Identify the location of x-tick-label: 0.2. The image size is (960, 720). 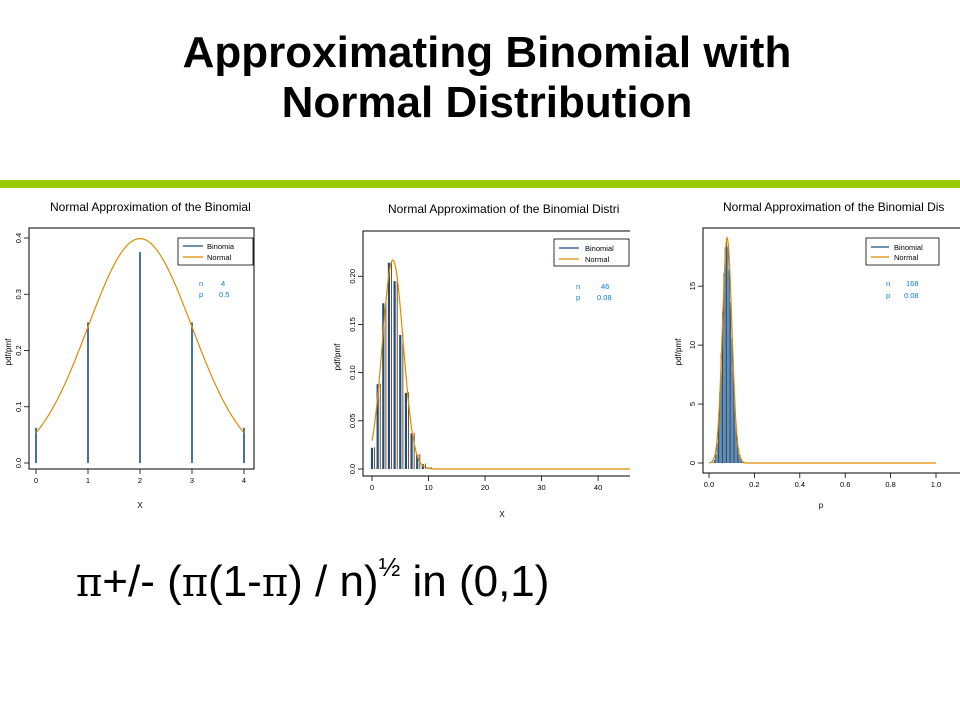
(754, 484).